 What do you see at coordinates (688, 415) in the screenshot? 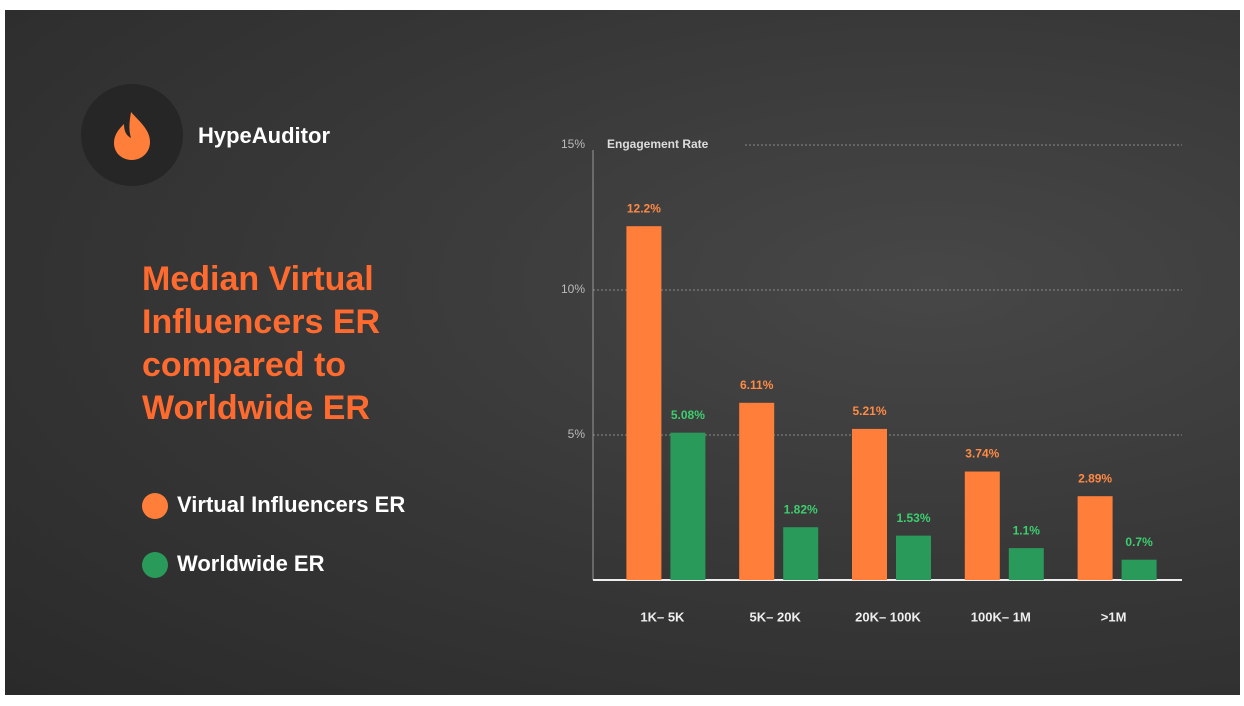
I see `value-label: 5.08%` at bounding box center [688, 415].